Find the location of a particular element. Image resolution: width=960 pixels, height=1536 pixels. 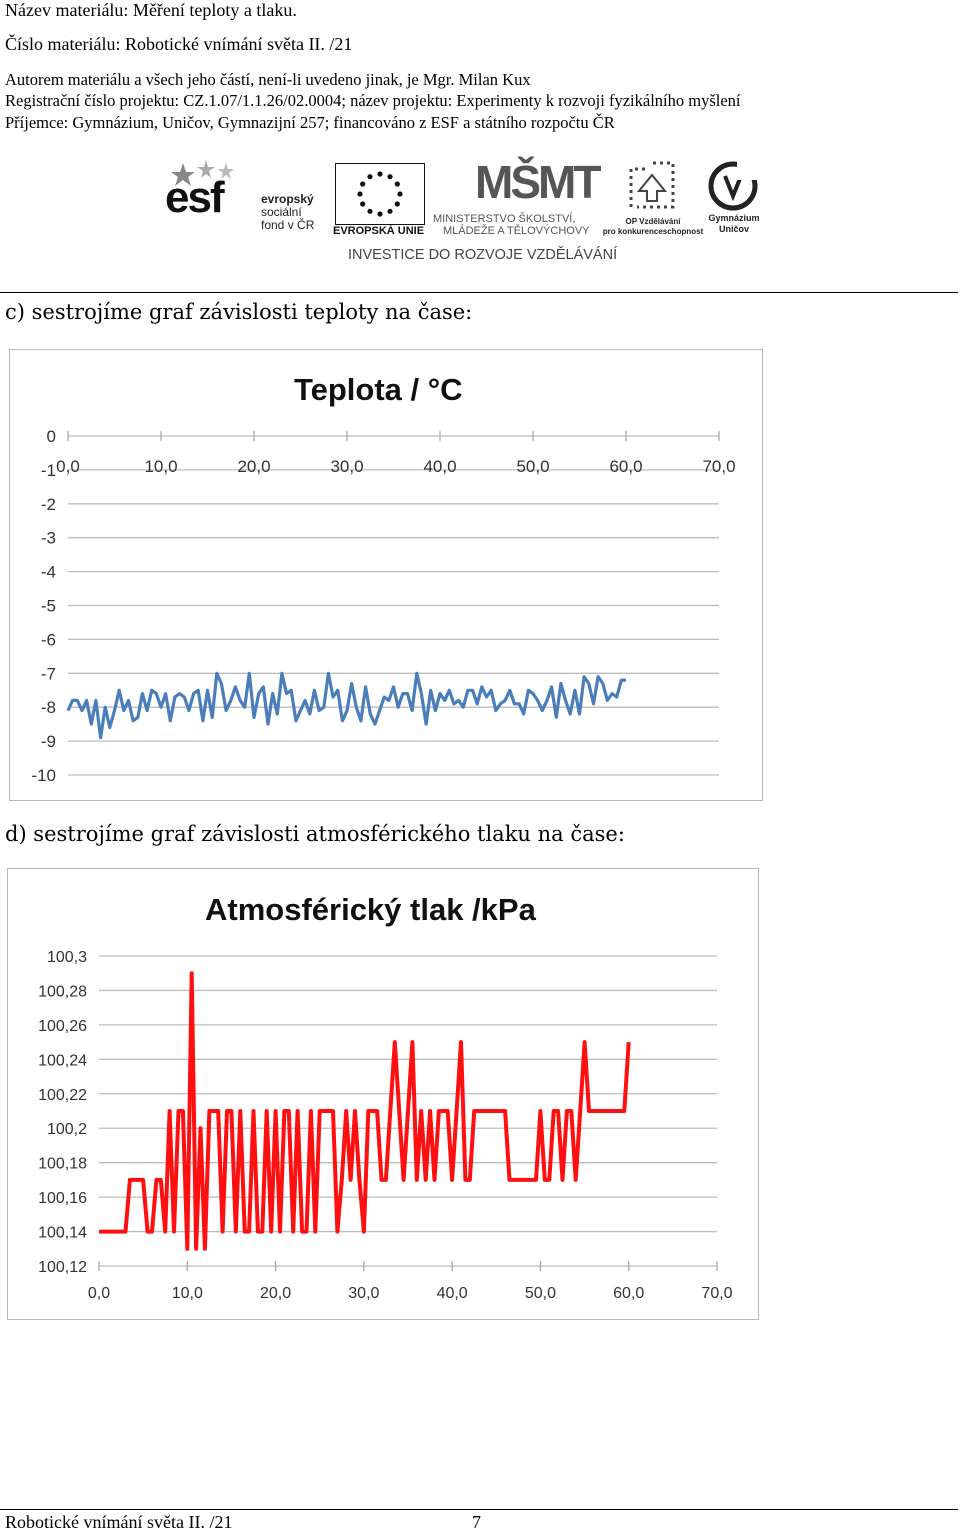

esf-caption: evropský sociální fond v ČR is located at coordinates (287, 212).